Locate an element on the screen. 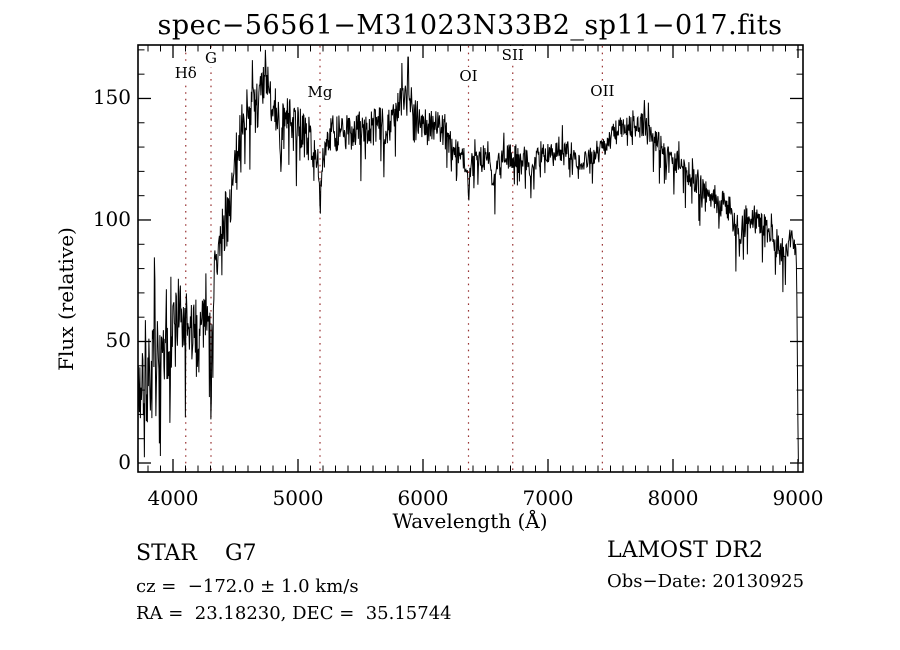  spectral-line-label: Mg is located at coordinates (320, 92).